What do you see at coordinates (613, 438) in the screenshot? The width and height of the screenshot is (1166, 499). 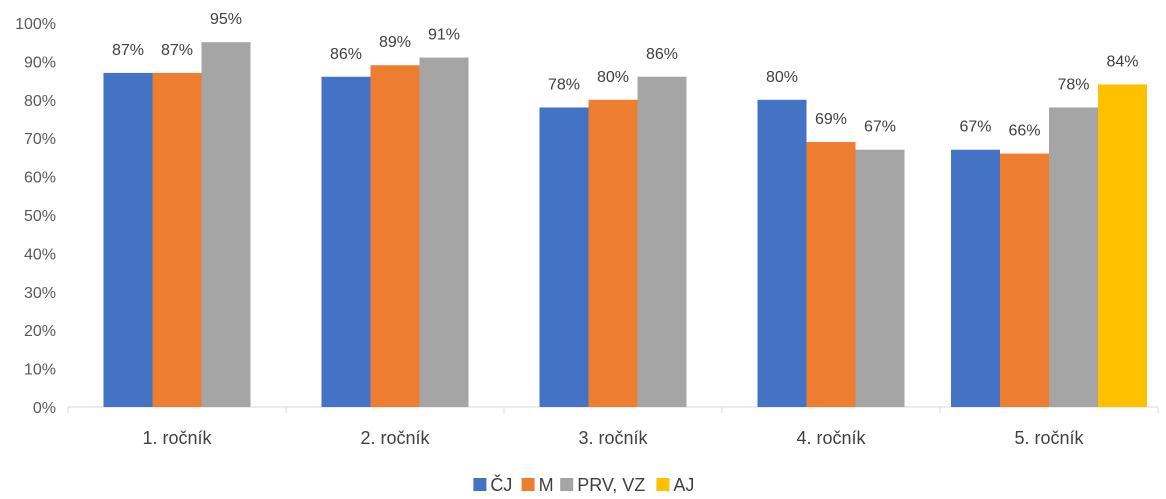 I see `x-category-label: 3. ročník` at bounding box center [613, 438].